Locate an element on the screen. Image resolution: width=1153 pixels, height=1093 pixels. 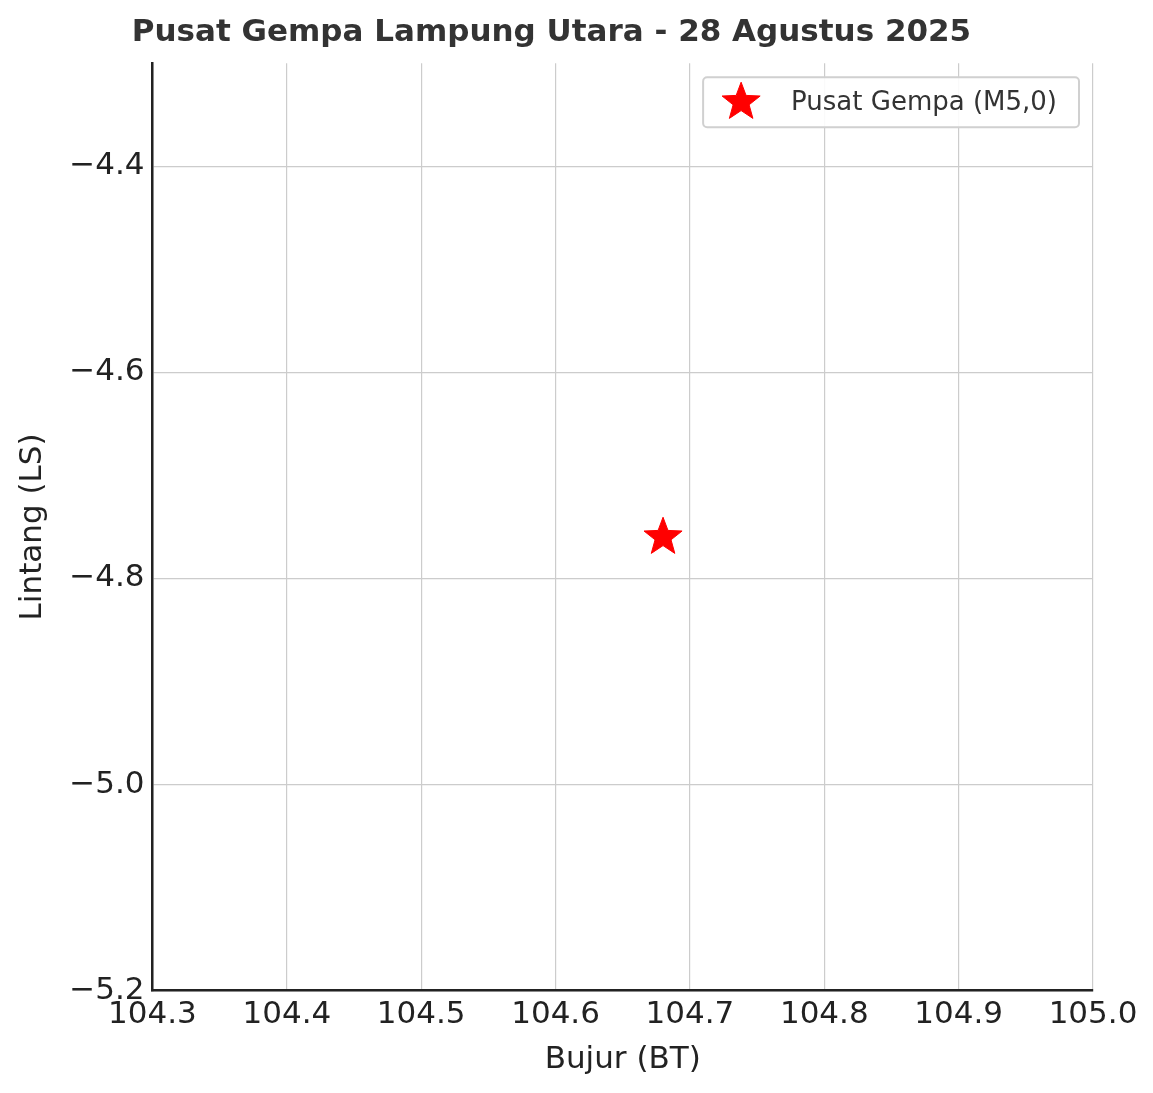
x-tick-label: 104.9 is located at coordinates (959, 1012).